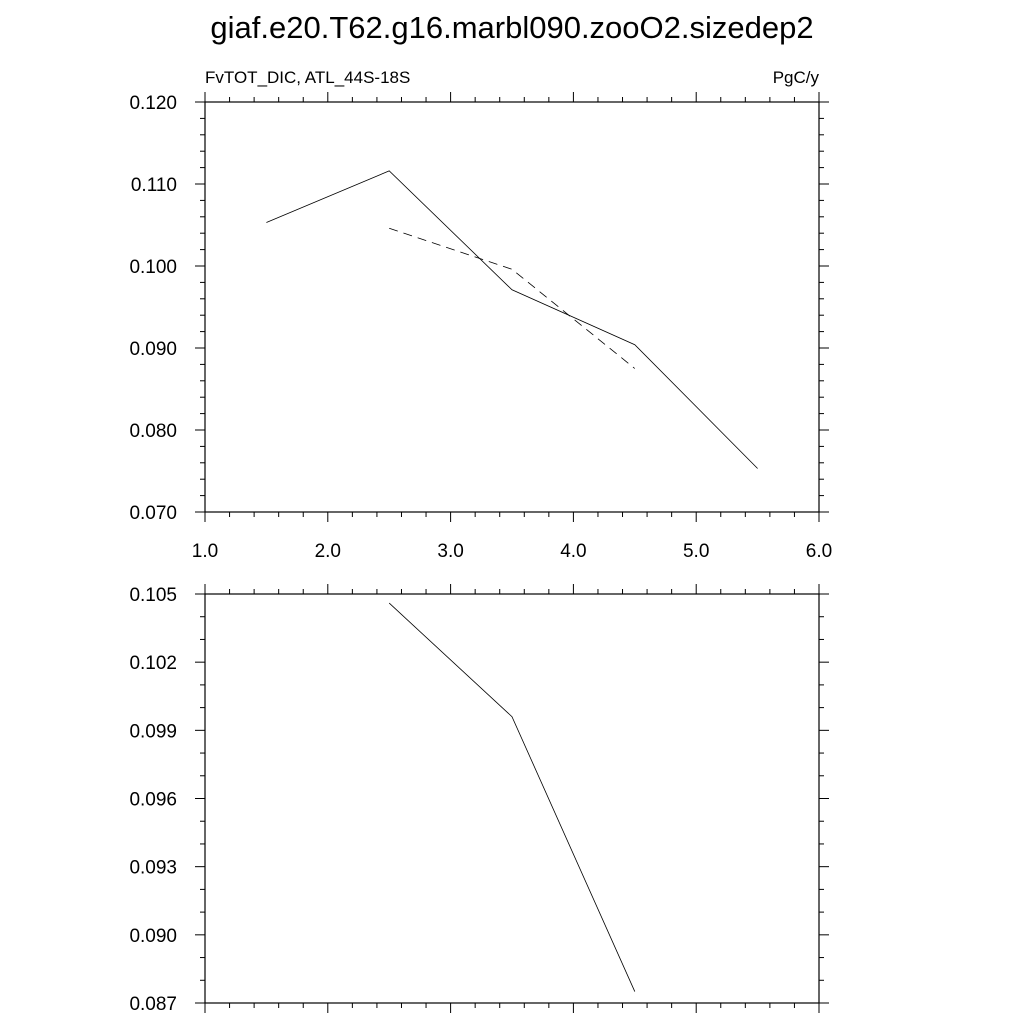  I want to click on bottom-y-tick-label: 0.099, so click(153, 731).